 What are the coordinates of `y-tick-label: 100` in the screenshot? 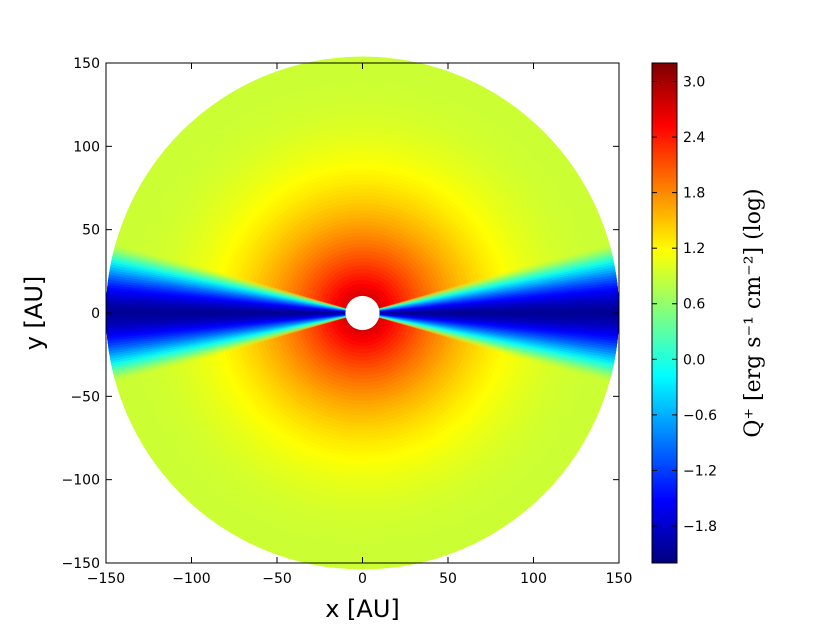 It's located at (86, 147).